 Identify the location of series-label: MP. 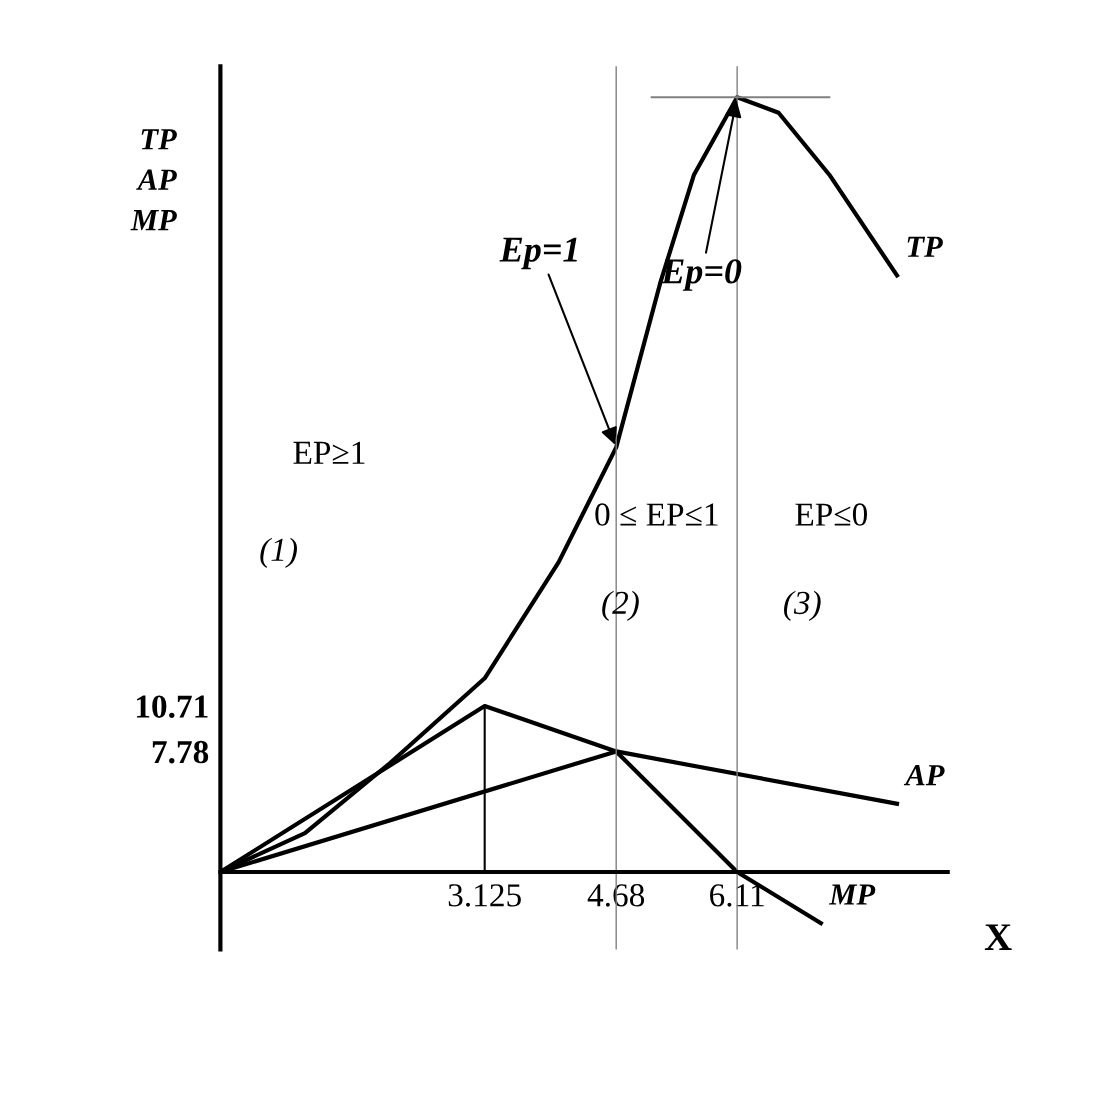
(852, 894).